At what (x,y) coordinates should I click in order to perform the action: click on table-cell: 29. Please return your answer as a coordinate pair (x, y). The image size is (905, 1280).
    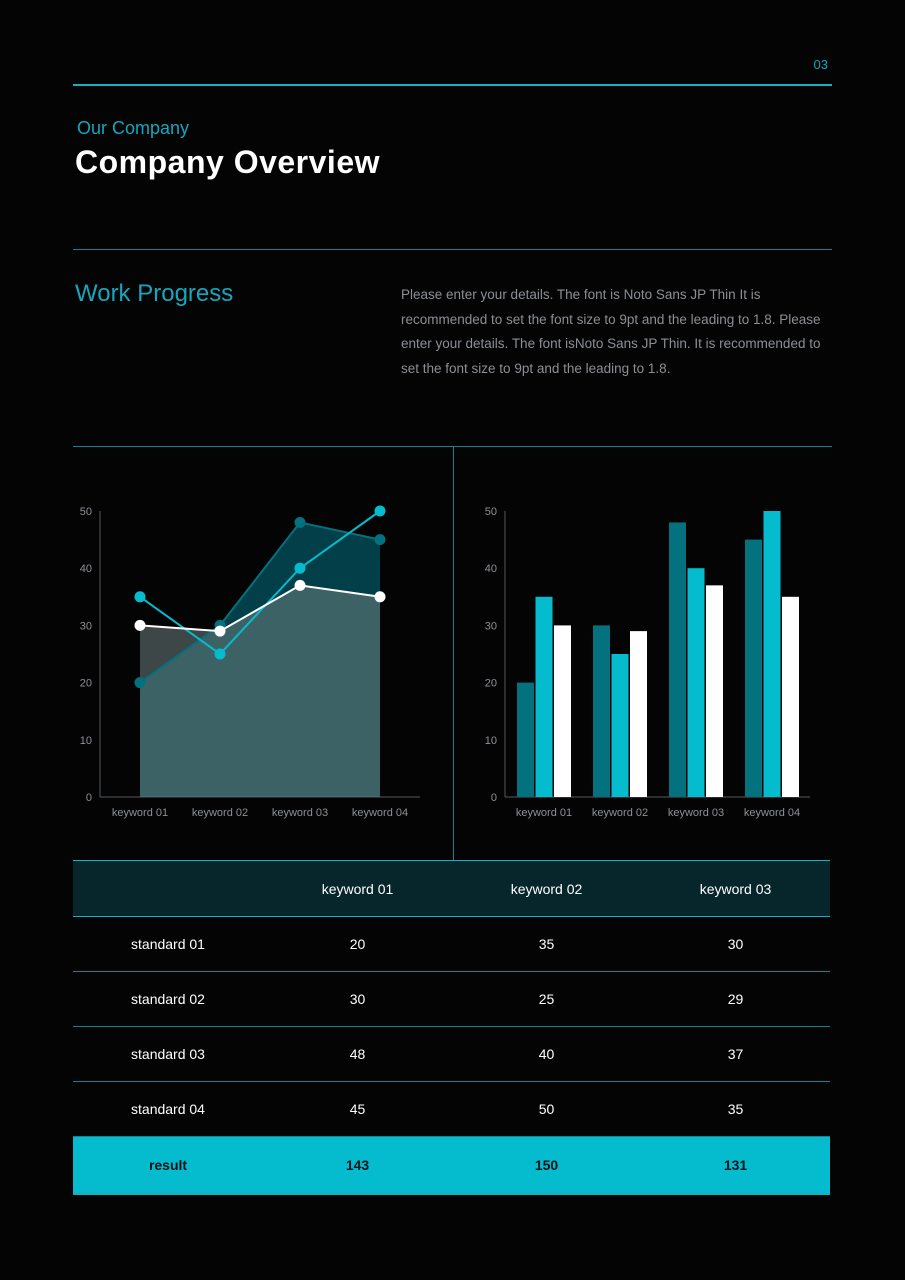
    Looking at the image, I should click on (735, 999).